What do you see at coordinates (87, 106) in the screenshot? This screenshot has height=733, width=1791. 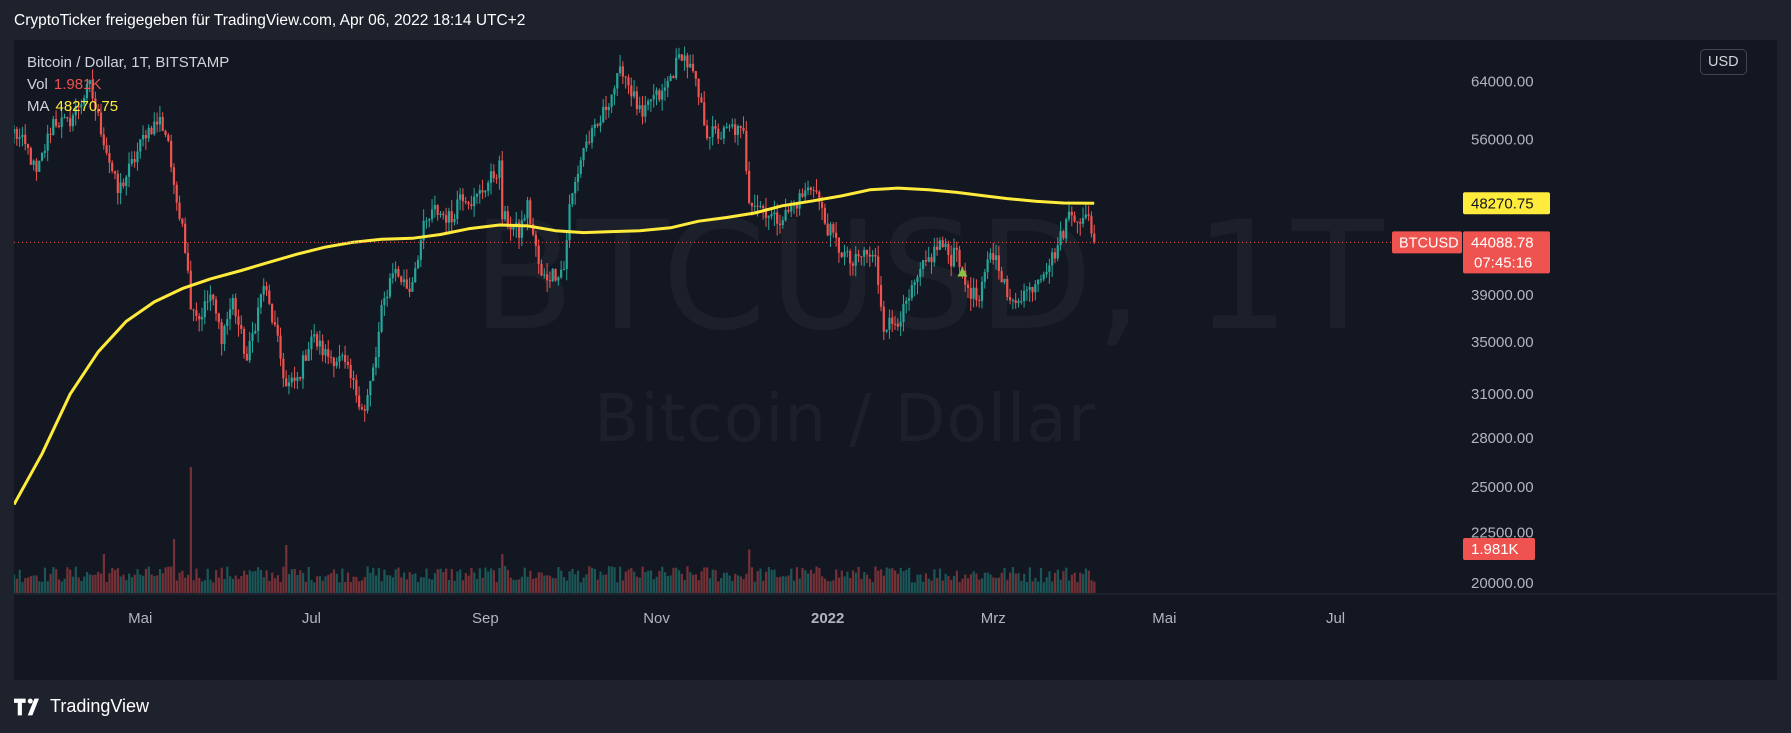 I see `legend-ma-value: 48270.75` at bounding box center [87, 106].